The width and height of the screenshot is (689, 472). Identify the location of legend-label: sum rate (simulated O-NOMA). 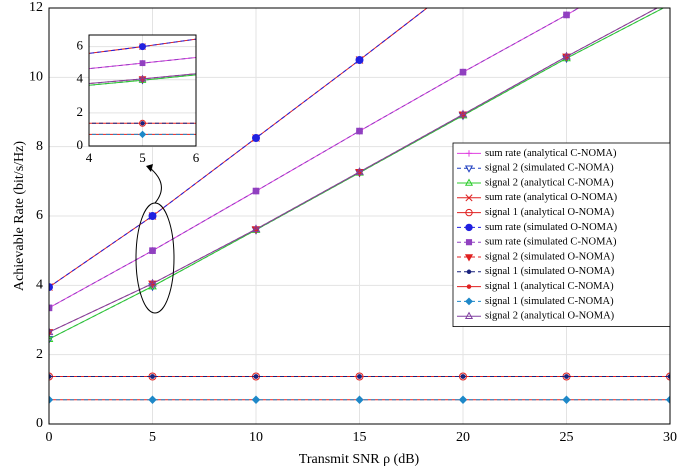
(551, 227).